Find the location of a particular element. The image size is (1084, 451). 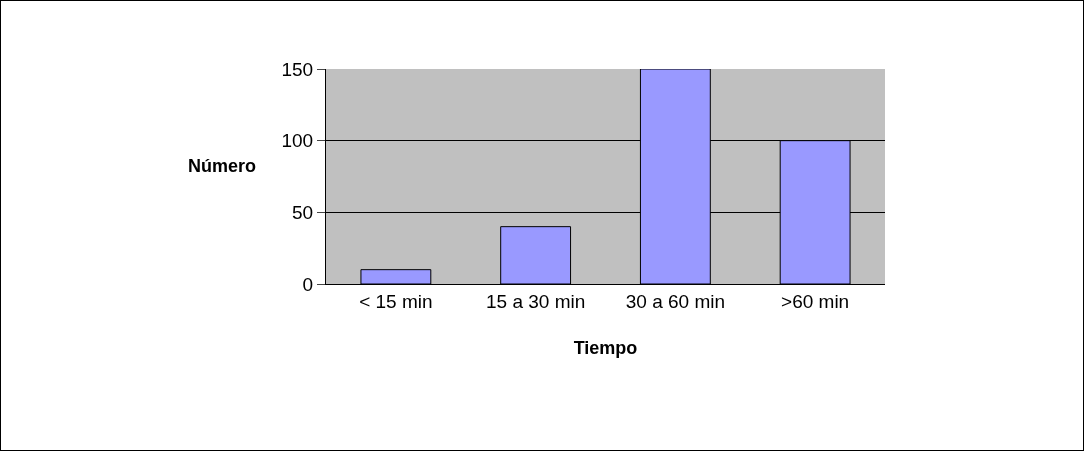

x-axis-title: Tiempo is located at coordinates (605, 347).